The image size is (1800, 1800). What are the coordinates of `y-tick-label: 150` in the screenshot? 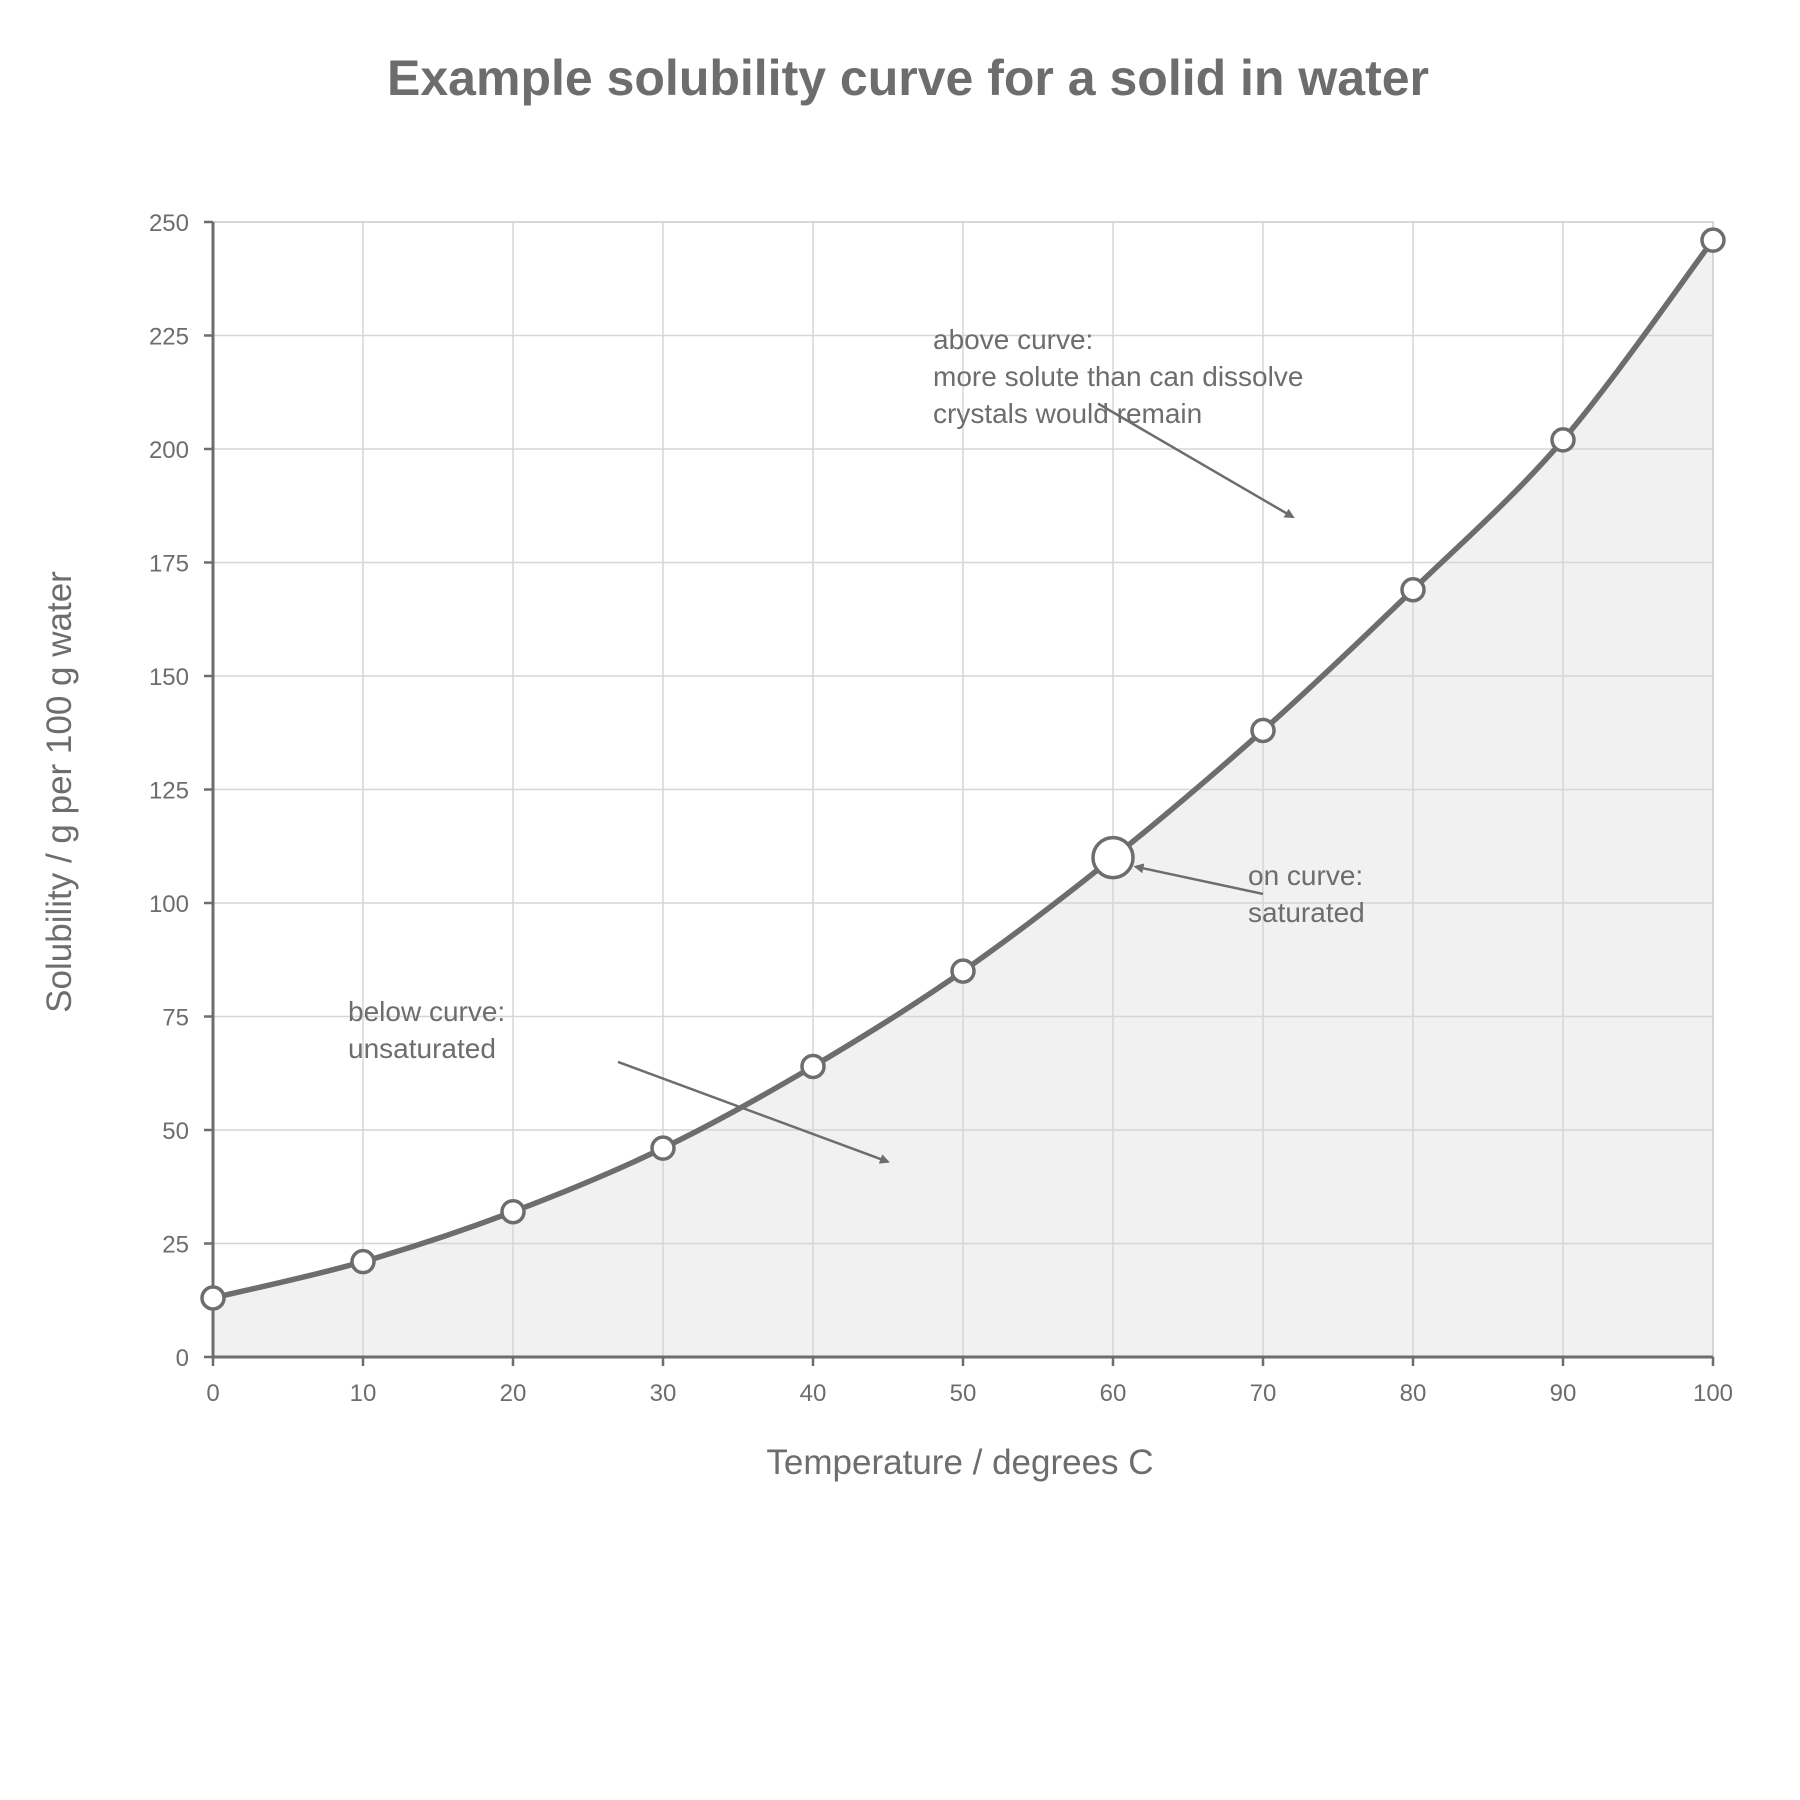 It's located at (169, 677).